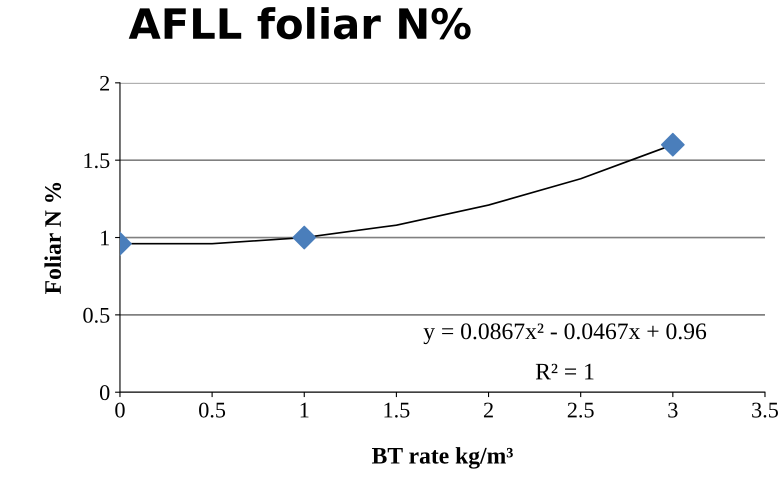 Image resolution: width=779 pixels, height=499 pixels. What do you see at coordinates (105, 238) in the screenshot?
I see `y-tick-label: 1` at bounding box center [105, 238].